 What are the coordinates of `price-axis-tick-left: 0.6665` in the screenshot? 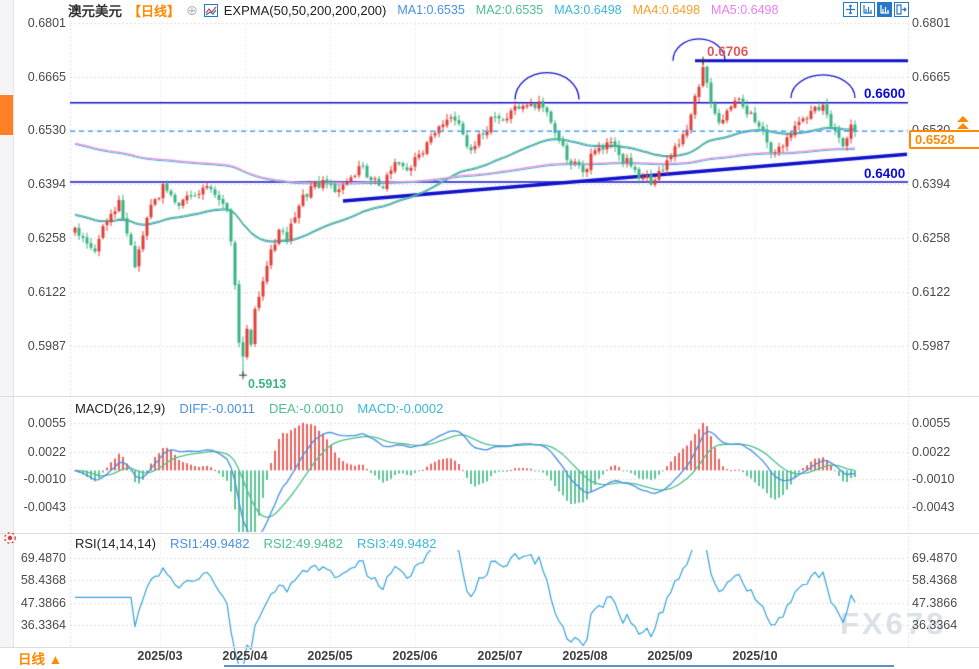 It's located at (46, 76).